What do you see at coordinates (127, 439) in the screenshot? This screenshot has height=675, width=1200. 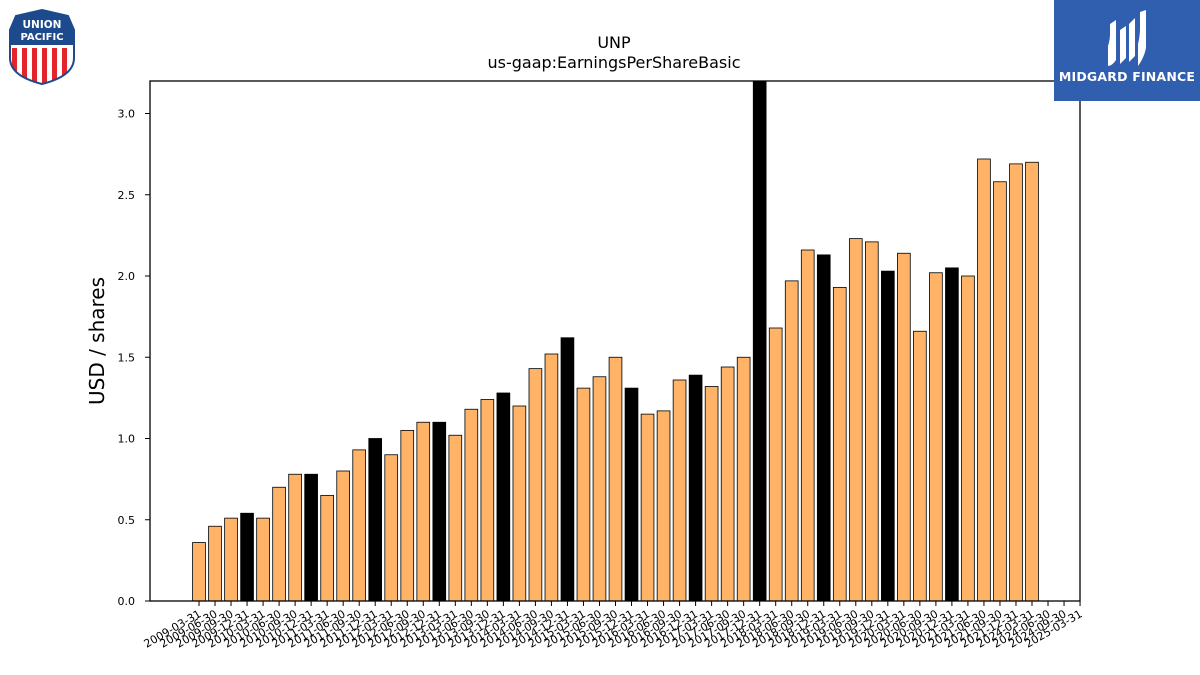 I see `y-tick-label: 1.0` at bounding box center [127, 439].